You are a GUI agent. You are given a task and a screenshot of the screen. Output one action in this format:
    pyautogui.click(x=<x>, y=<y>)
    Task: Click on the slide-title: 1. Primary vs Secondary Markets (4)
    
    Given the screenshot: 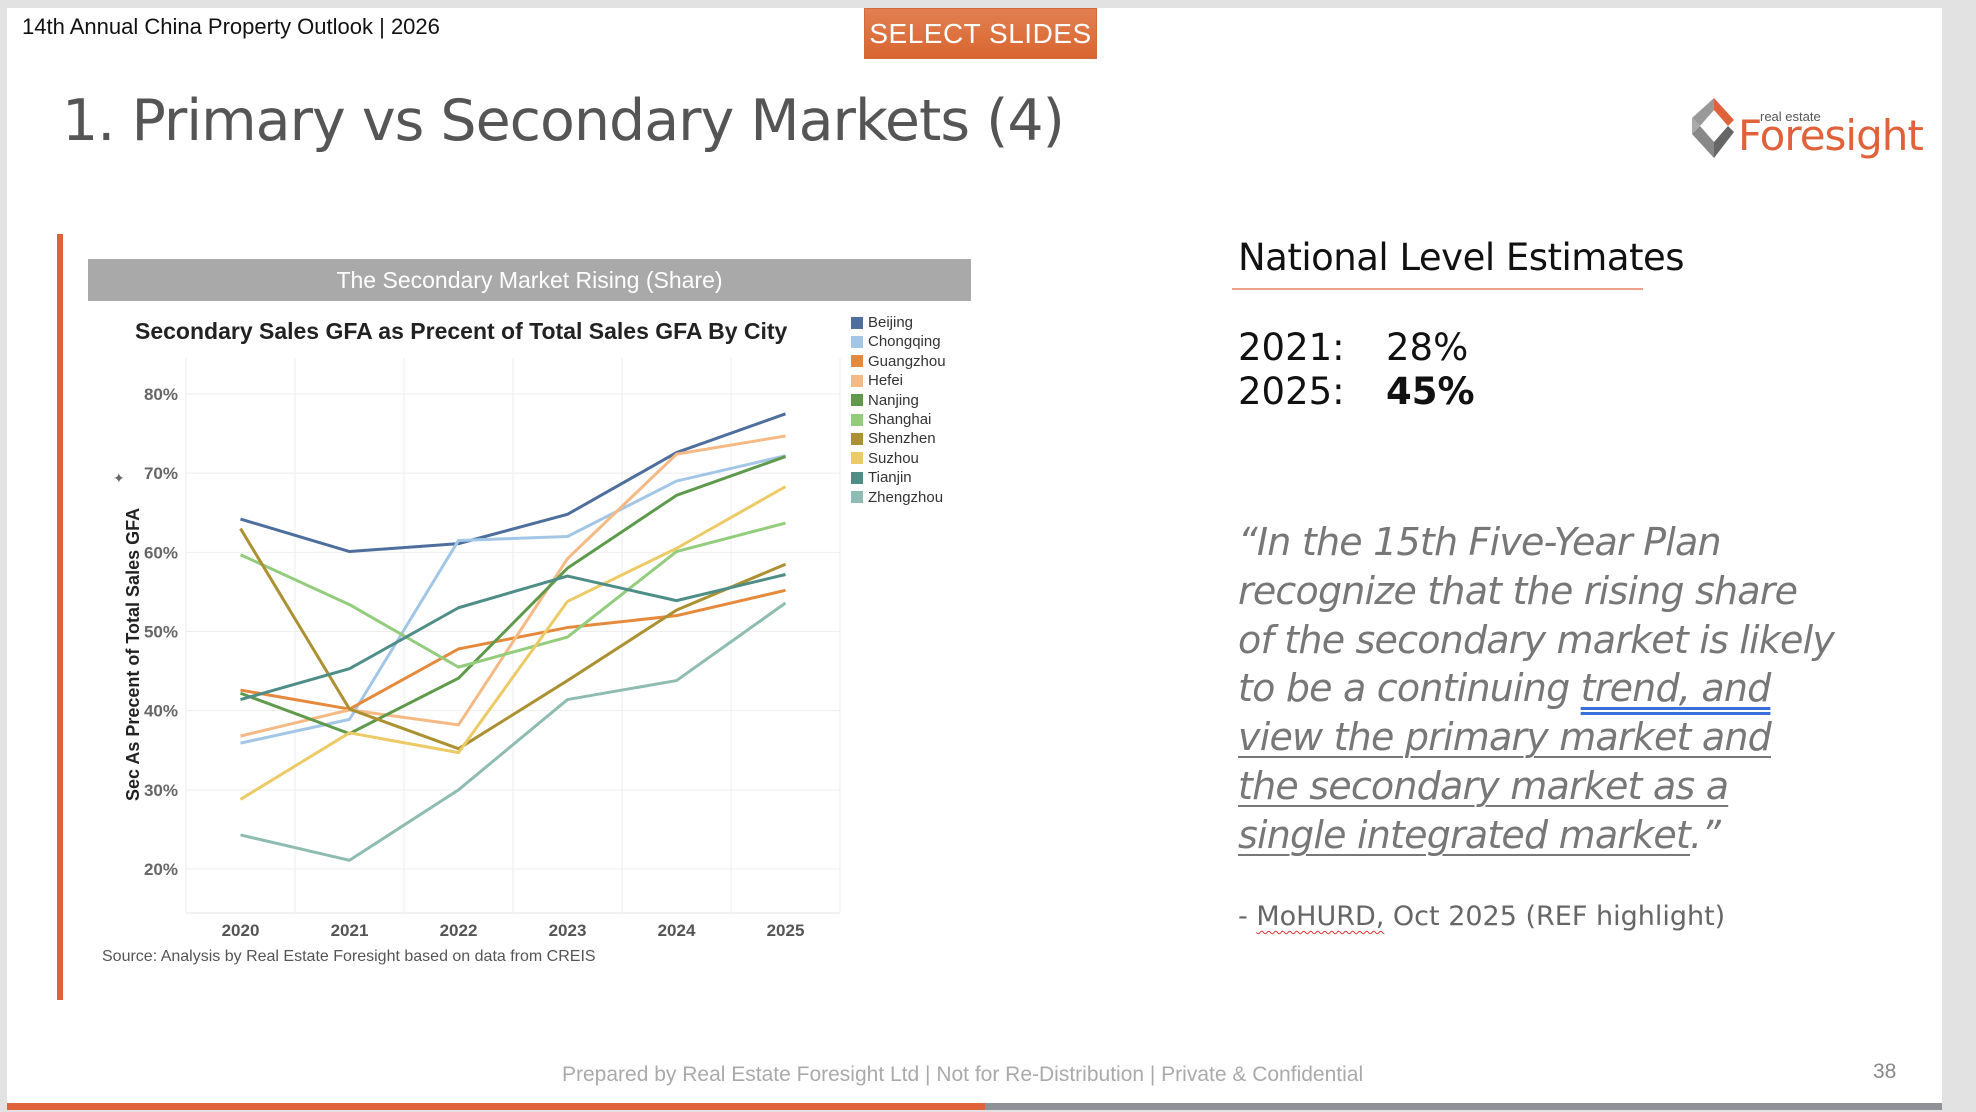 What is the action you would take?
    pyautogui.click(x=563, y=121)
    